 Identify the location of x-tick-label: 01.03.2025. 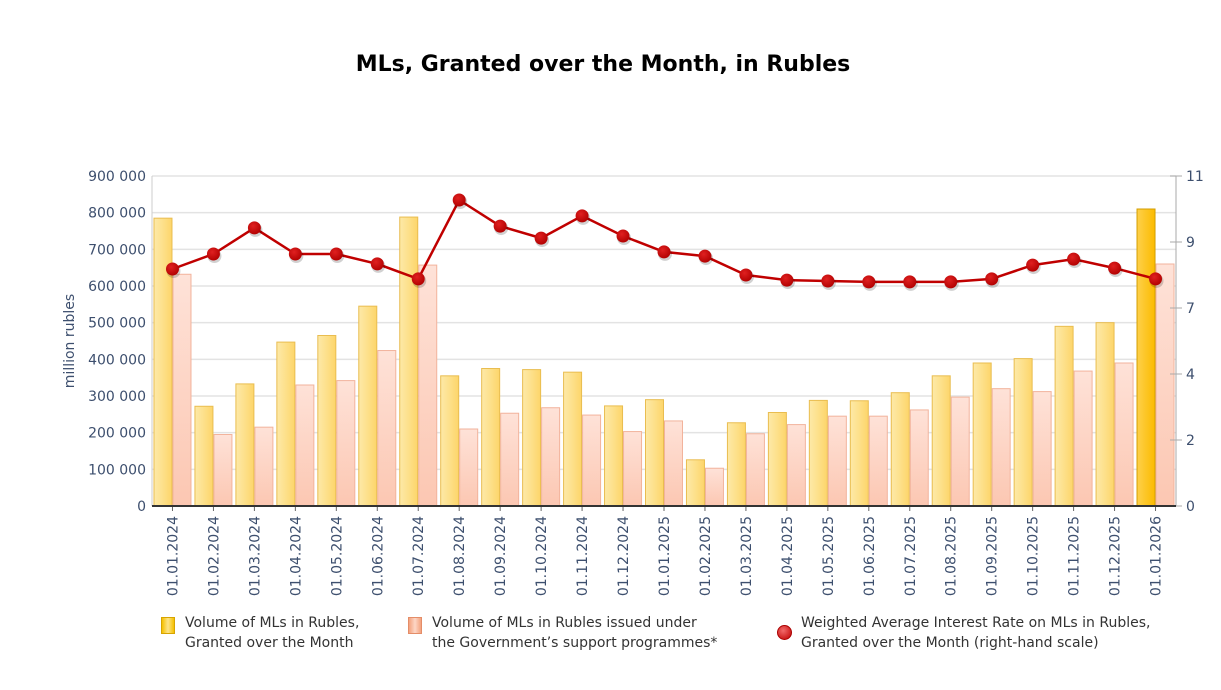
(747, 556).